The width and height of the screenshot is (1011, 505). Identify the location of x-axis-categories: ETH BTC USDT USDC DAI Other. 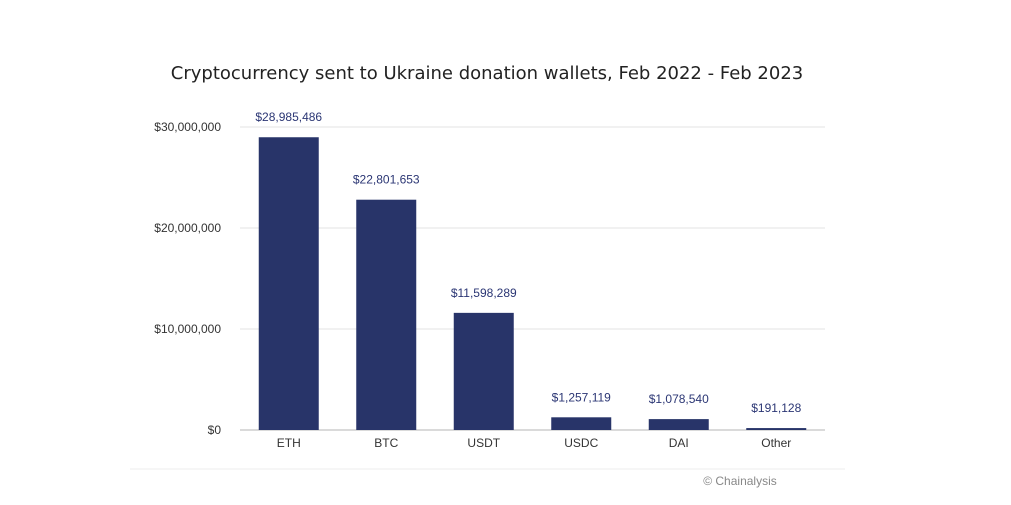
(534, 443).